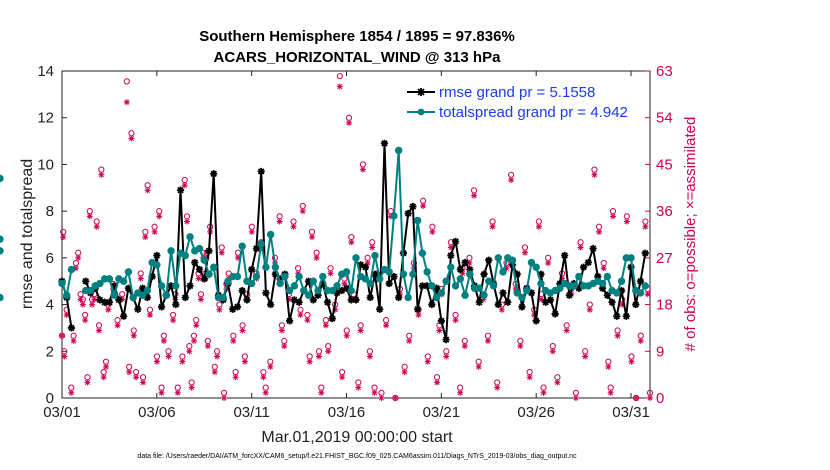 The width and height of the screenshot is (830, 470). I want to click on x-axis-label: Mar.01,2019 00:00:00 start, so click(357, 437).